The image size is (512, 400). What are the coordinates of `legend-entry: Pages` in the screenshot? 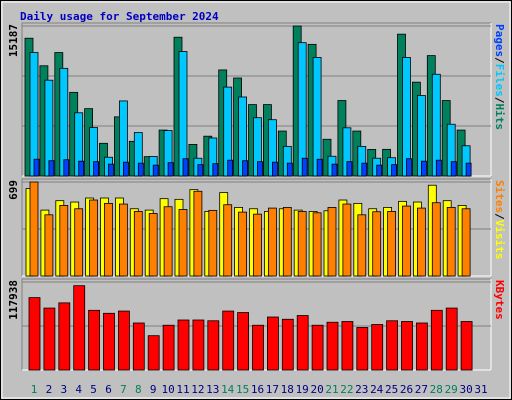 It's located at (499, 40).